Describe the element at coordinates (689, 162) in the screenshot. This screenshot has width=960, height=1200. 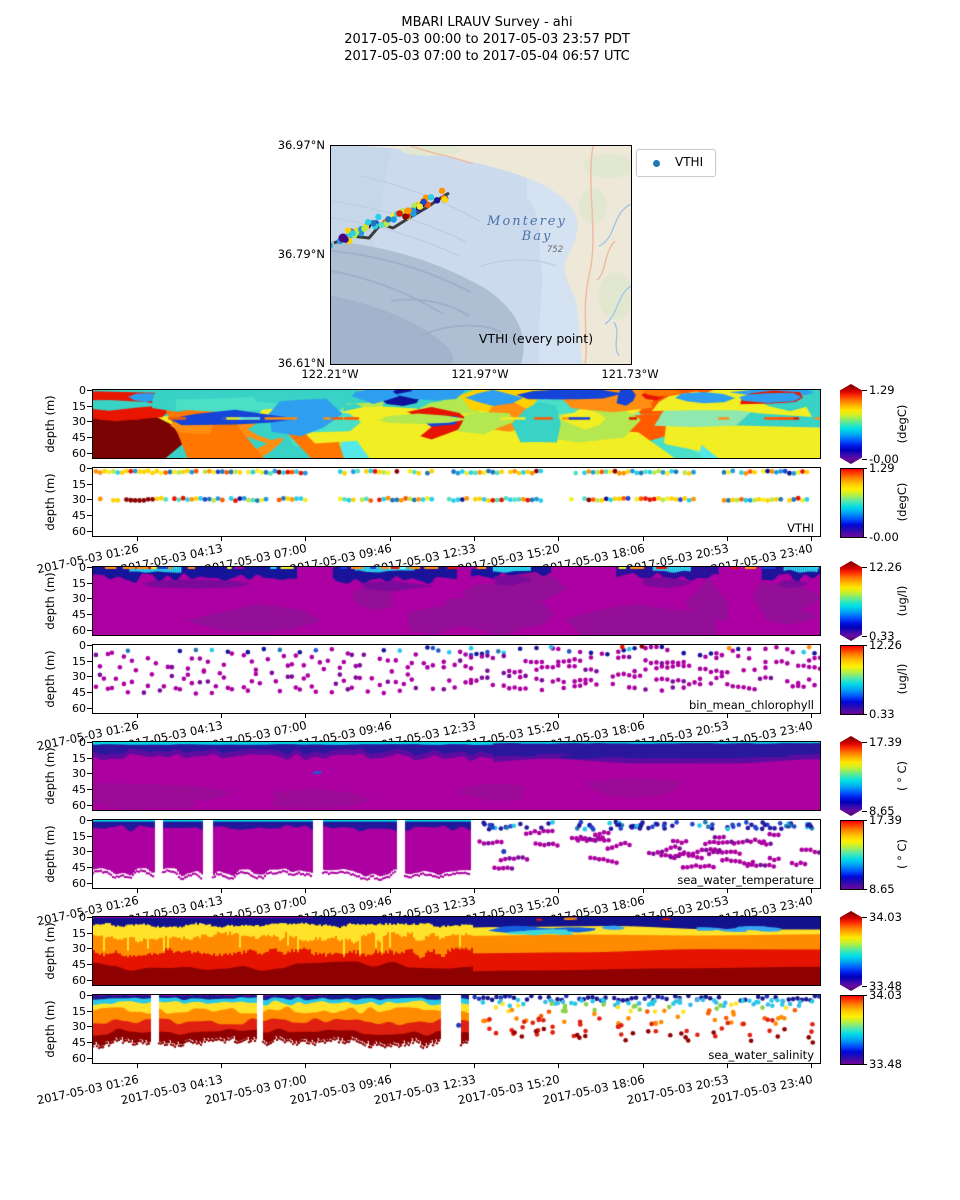
I see `legend-label: VTHI` at that location.